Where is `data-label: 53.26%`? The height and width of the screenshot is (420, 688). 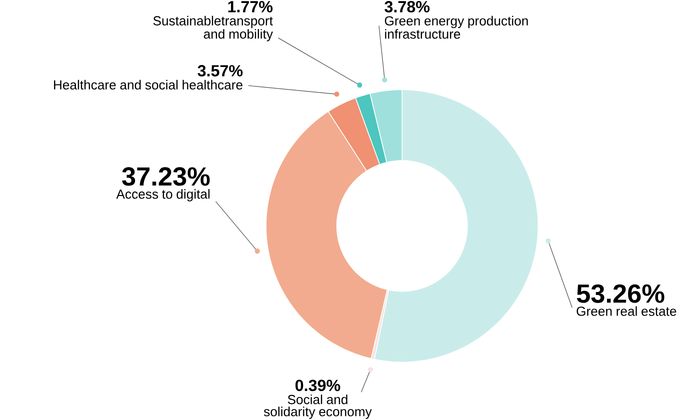 data-label: 53.26% is located at coordinates (620, 293).